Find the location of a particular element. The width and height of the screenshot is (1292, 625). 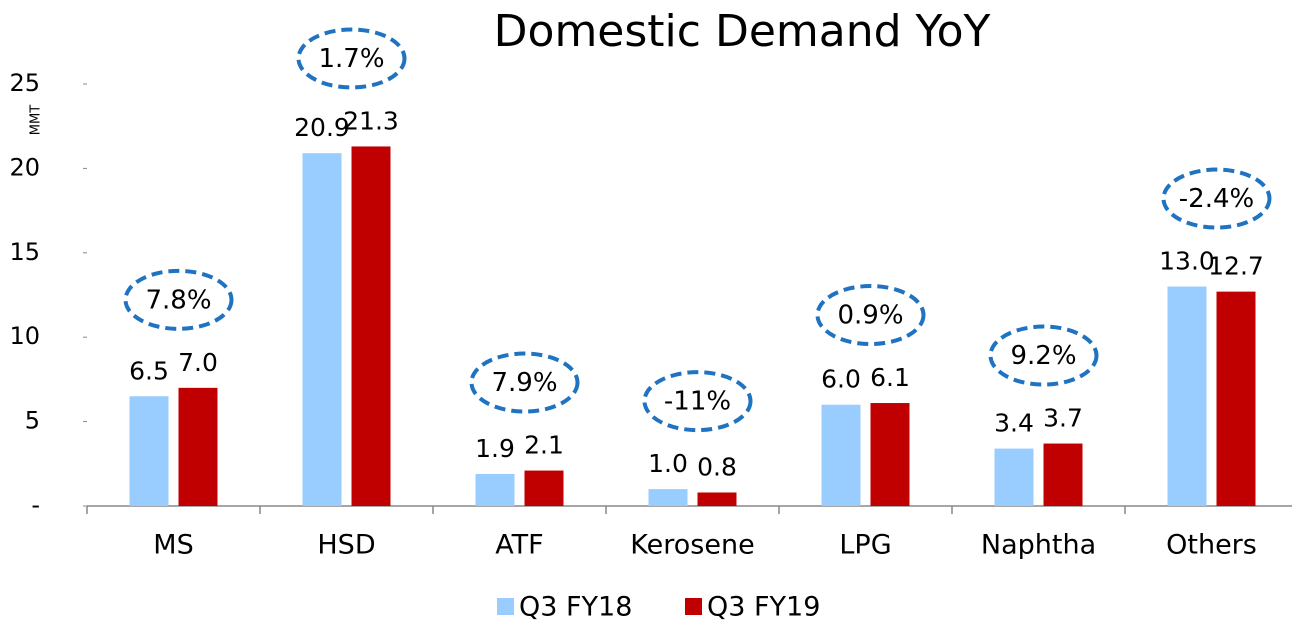

value-label: 1.9 is located at coordinates (495, 448).